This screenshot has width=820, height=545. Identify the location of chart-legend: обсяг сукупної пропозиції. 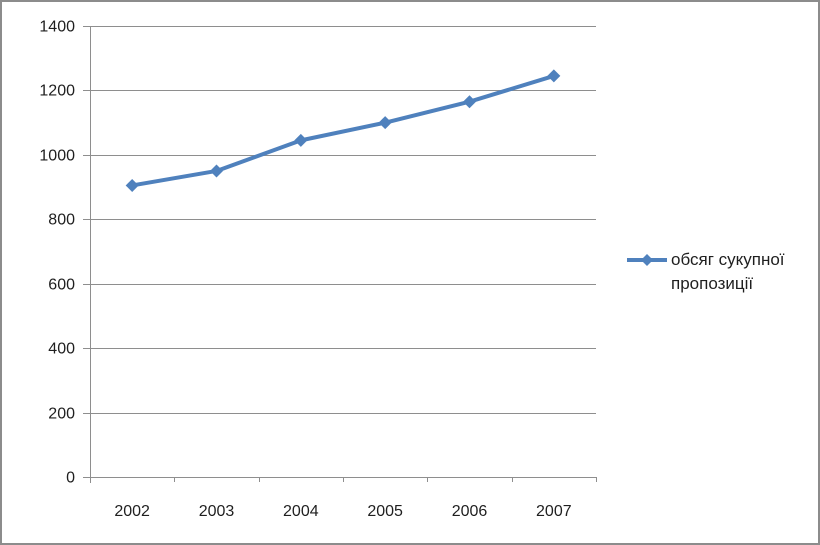
(719, 272).